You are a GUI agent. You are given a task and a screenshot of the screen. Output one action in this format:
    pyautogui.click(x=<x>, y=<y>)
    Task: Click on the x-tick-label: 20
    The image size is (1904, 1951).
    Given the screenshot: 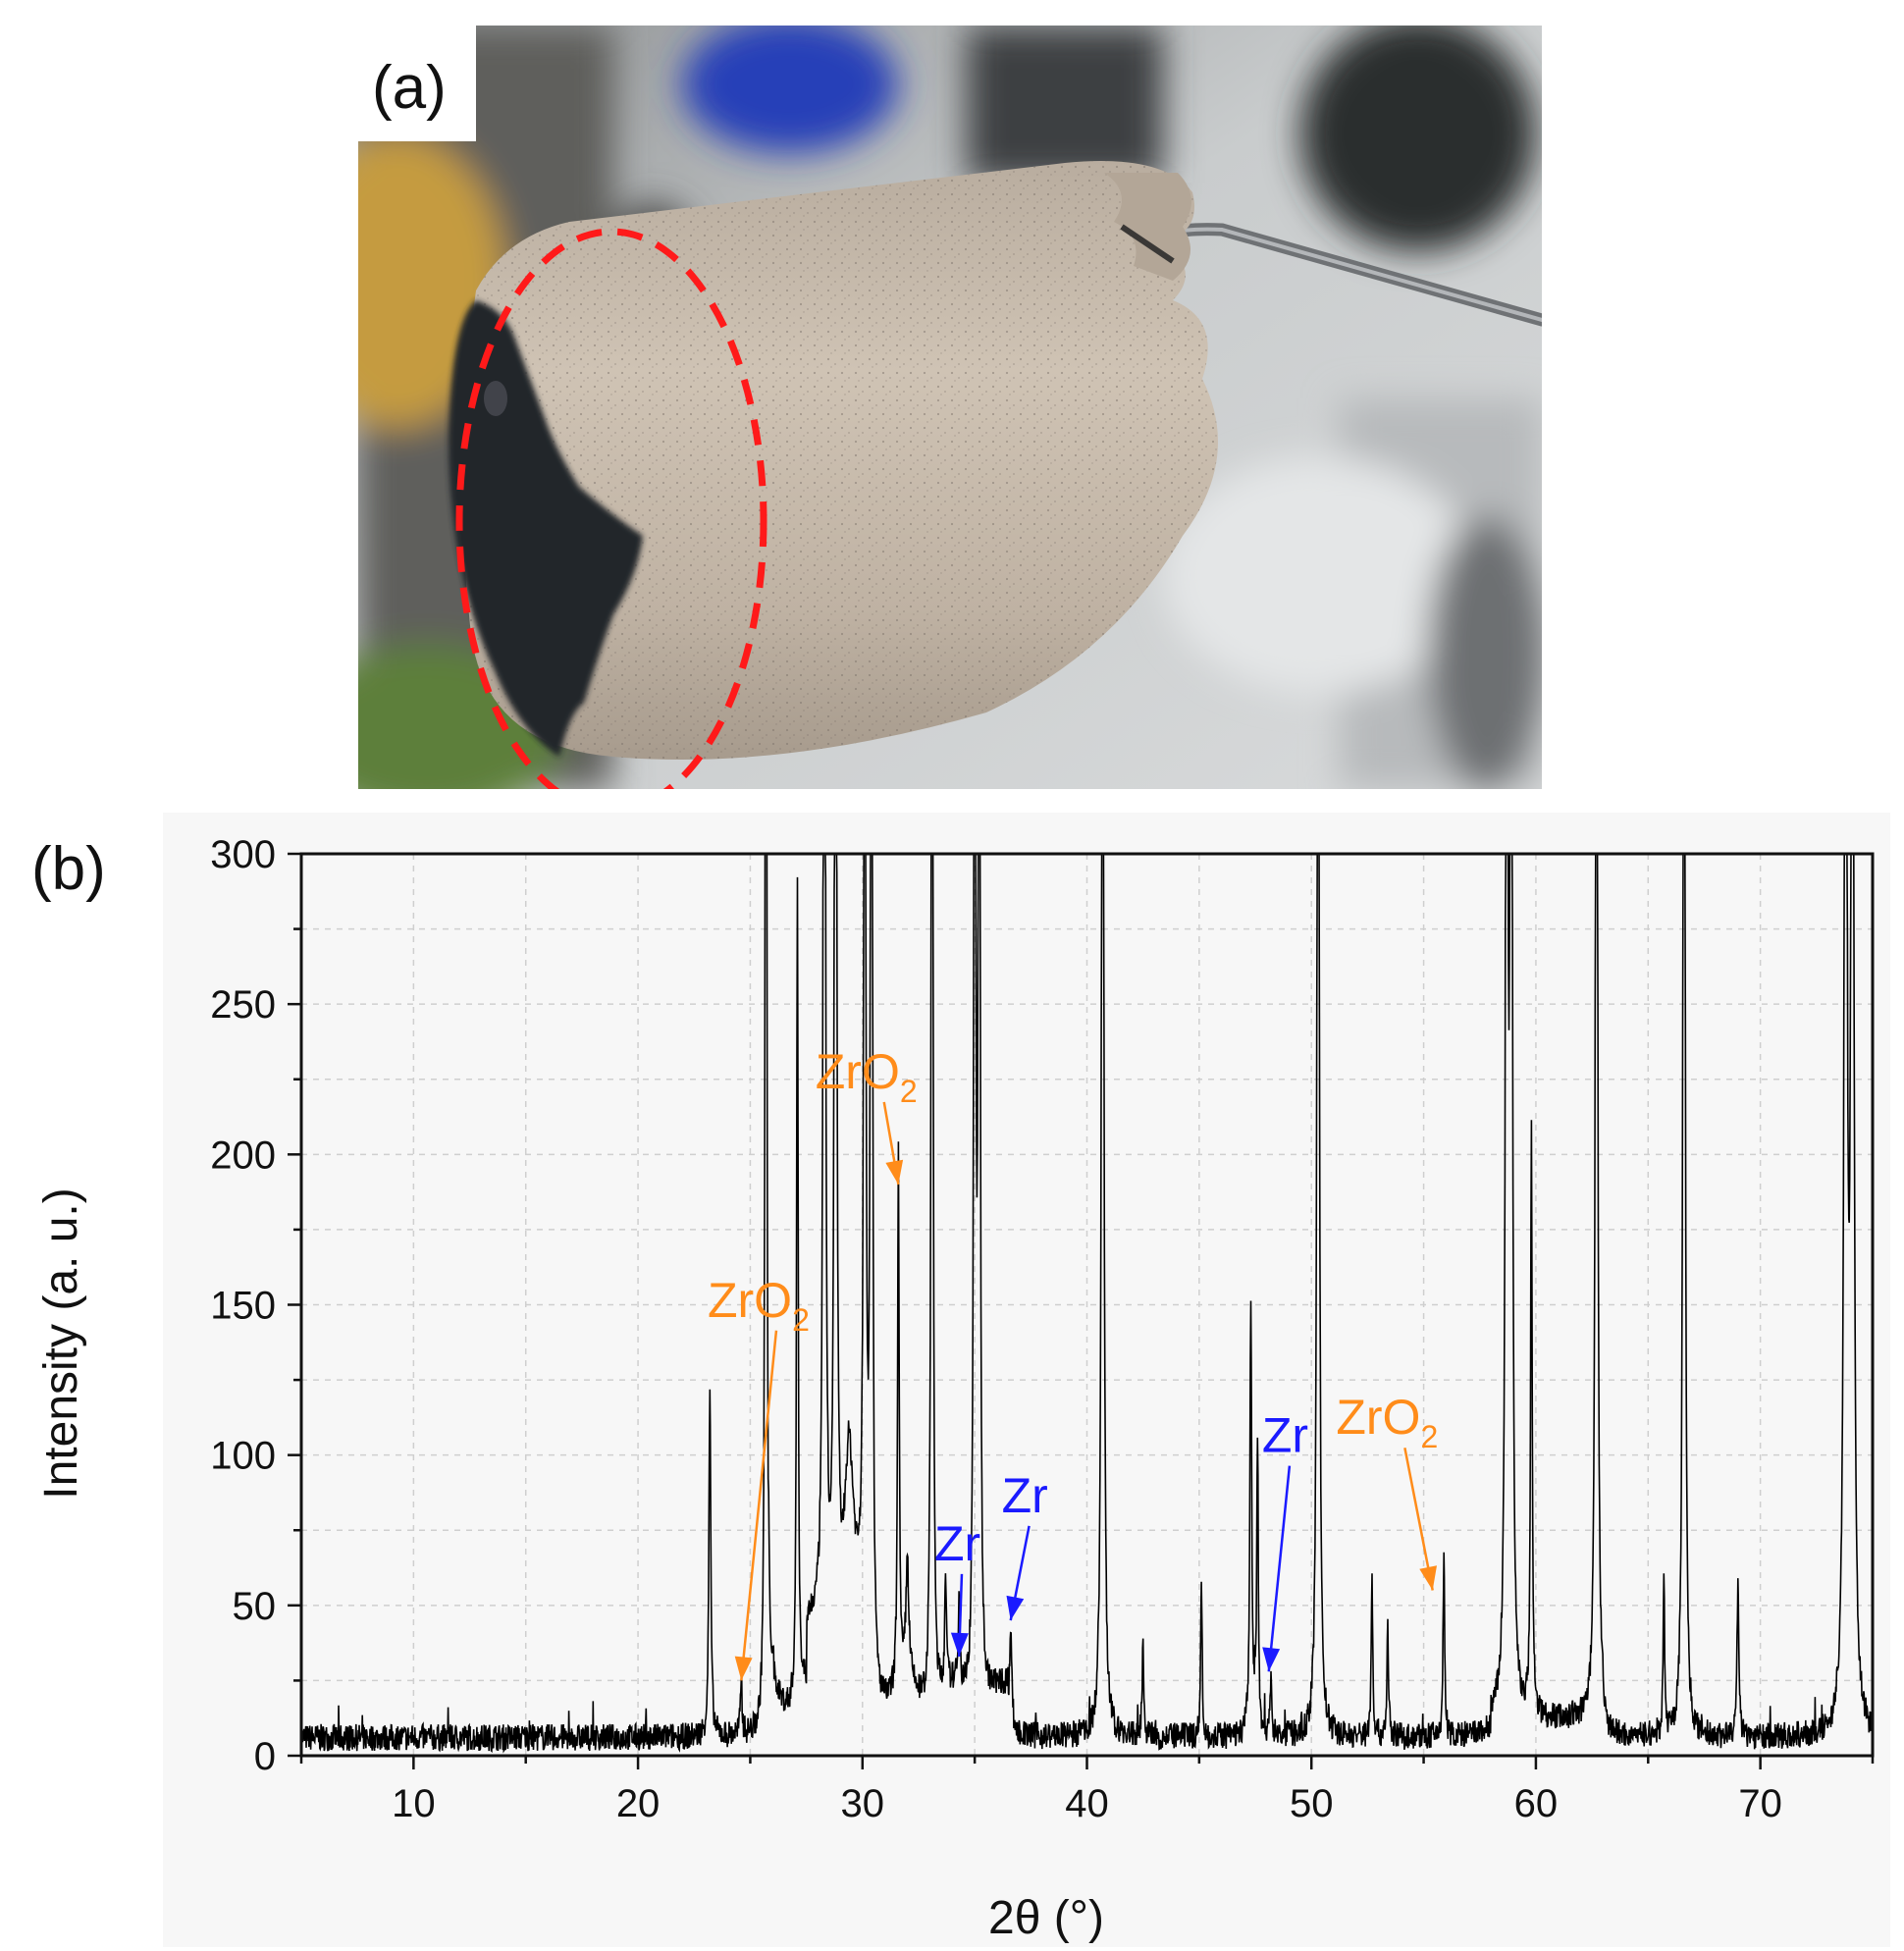 What is the action you would take?
    pyautogui.click(x=638, y=1803)
    